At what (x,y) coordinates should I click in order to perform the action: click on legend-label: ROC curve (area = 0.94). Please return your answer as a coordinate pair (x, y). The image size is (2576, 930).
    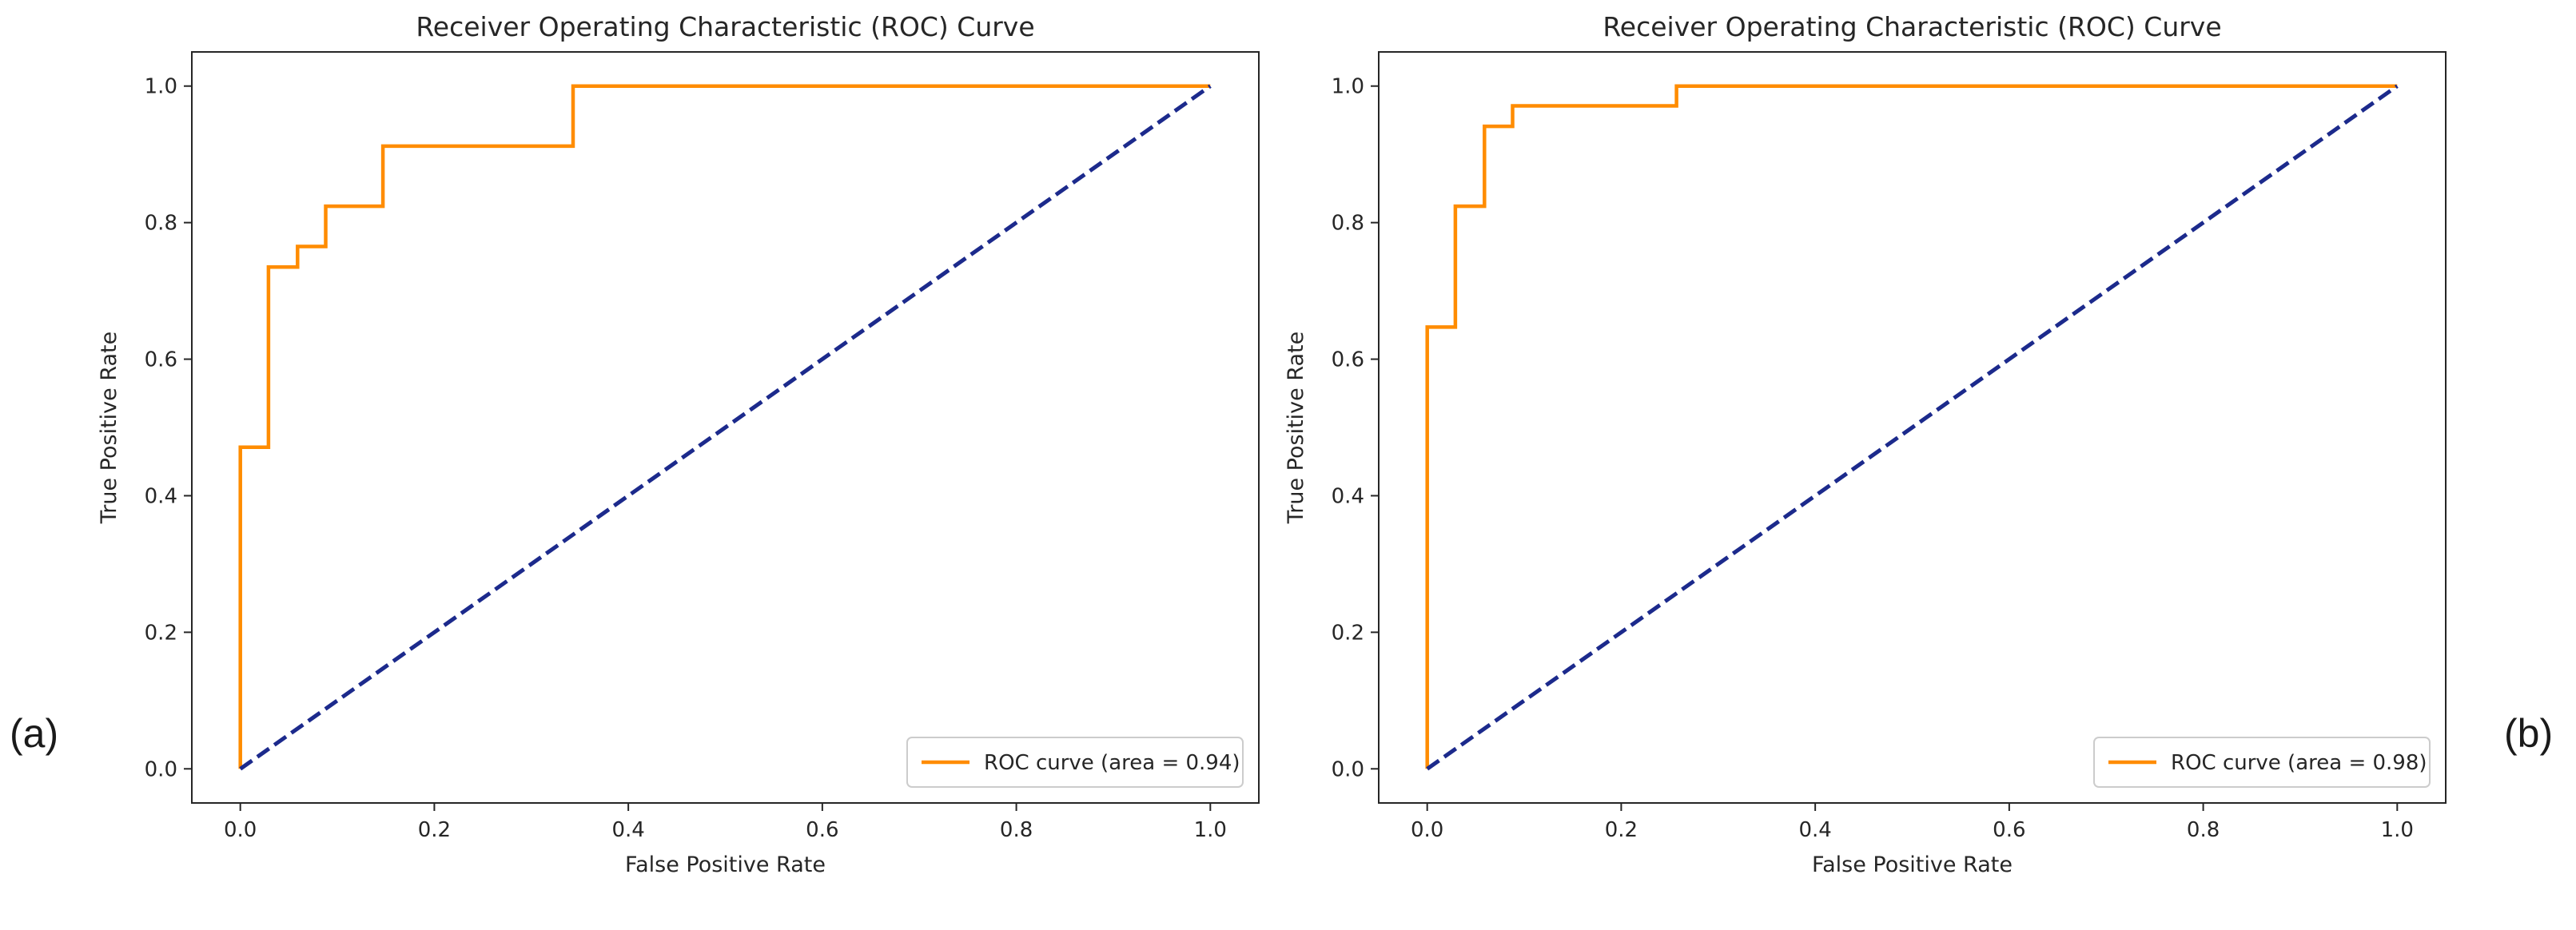
    Looking at the image, I should click on (1112, 763).